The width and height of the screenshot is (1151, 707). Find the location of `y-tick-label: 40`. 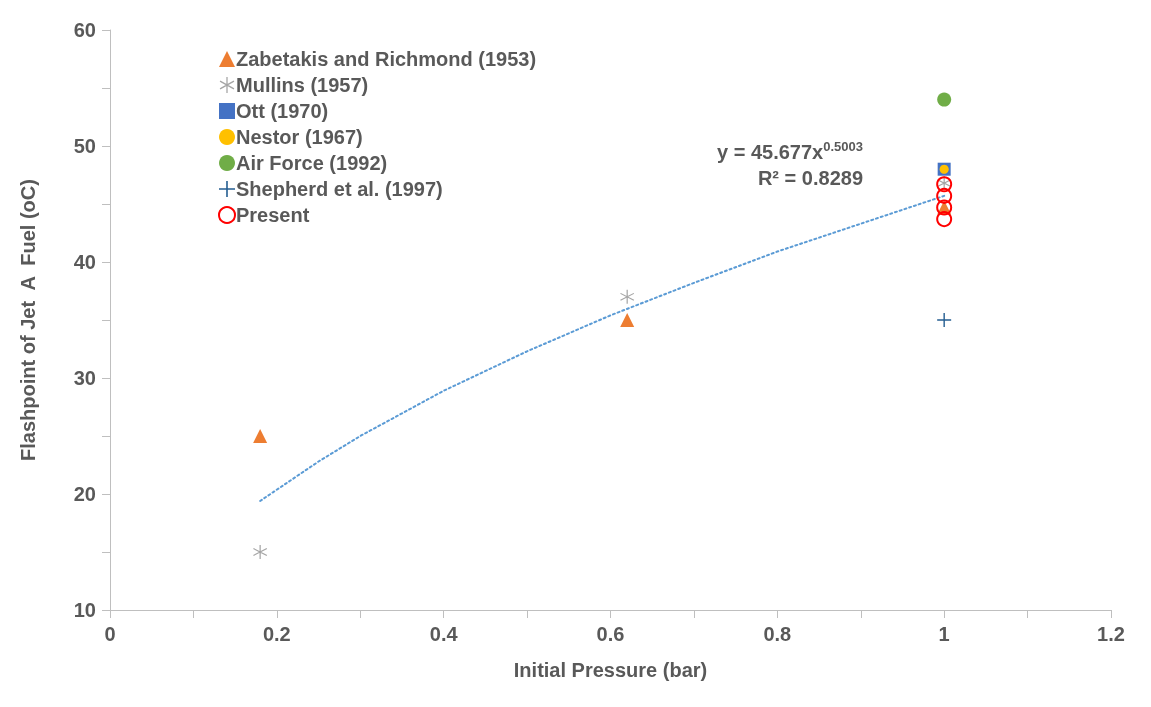

y-tick-label: 40 is located at coordinates (84, 262).